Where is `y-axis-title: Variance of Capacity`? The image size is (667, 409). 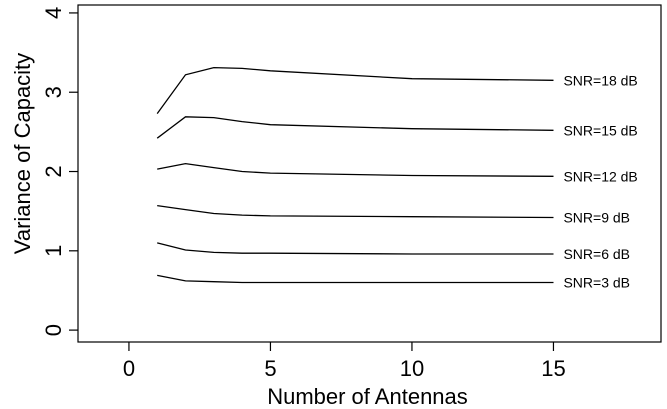 y-axis-title: Variance of Capacity is located at coordinates (22, 153).